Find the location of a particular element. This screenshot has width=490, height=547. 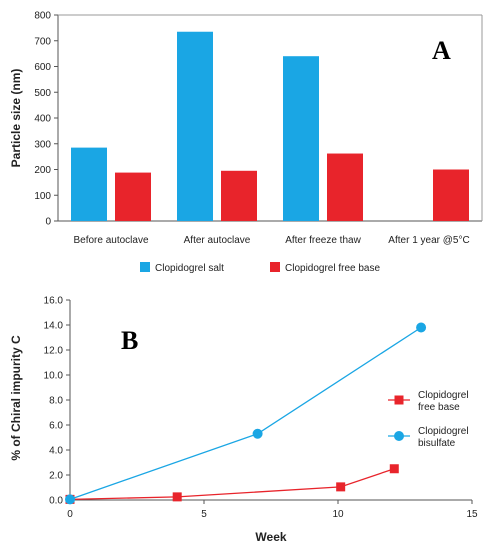

panel-a-y-tick-label: 200 is located at coordinates (42, 170).